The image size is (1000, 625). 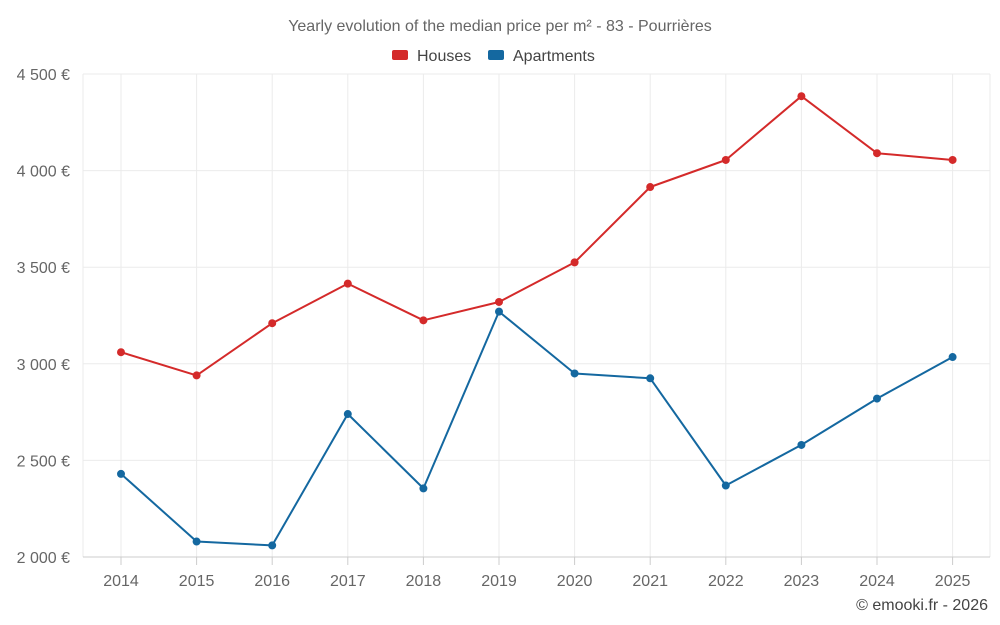 What do you see at coordinates (348, 581) in the screenshot?
I see `x-tick-label: 2017` at bounding box center [348, 581].